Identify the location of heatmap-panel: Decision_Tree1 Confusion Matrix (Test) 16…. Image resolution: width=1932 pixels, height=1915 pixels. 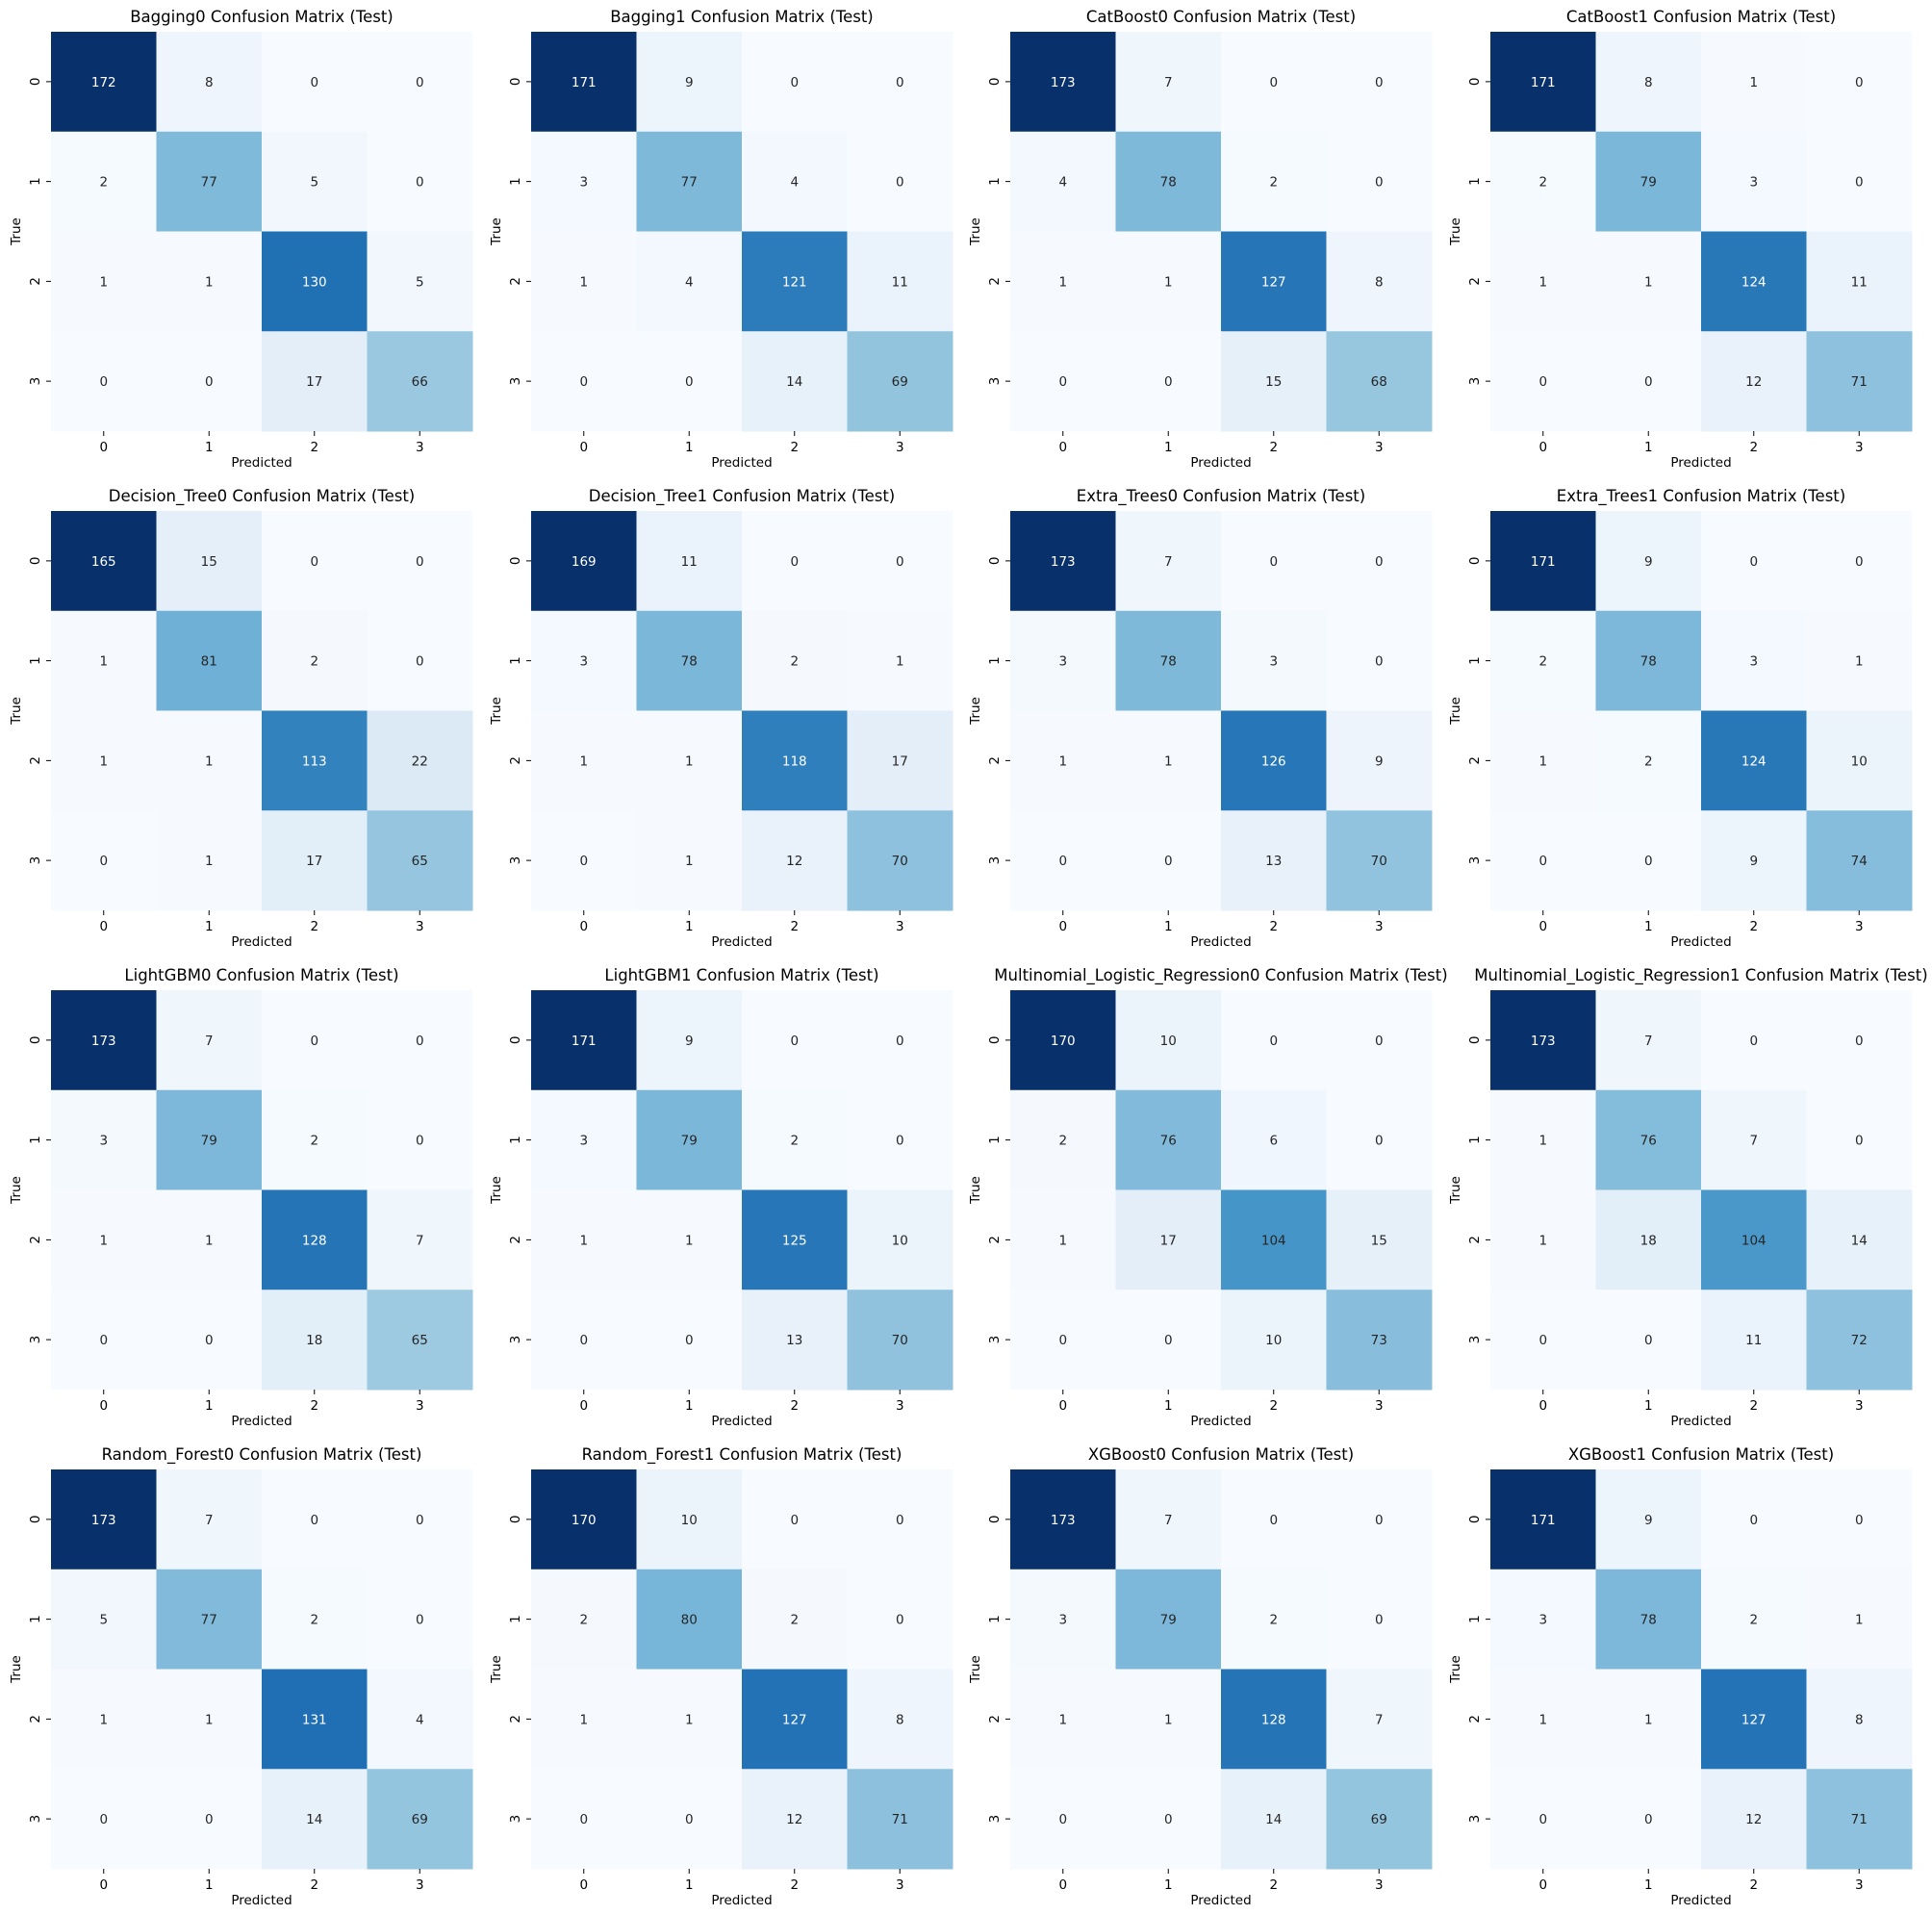
(721, 718).